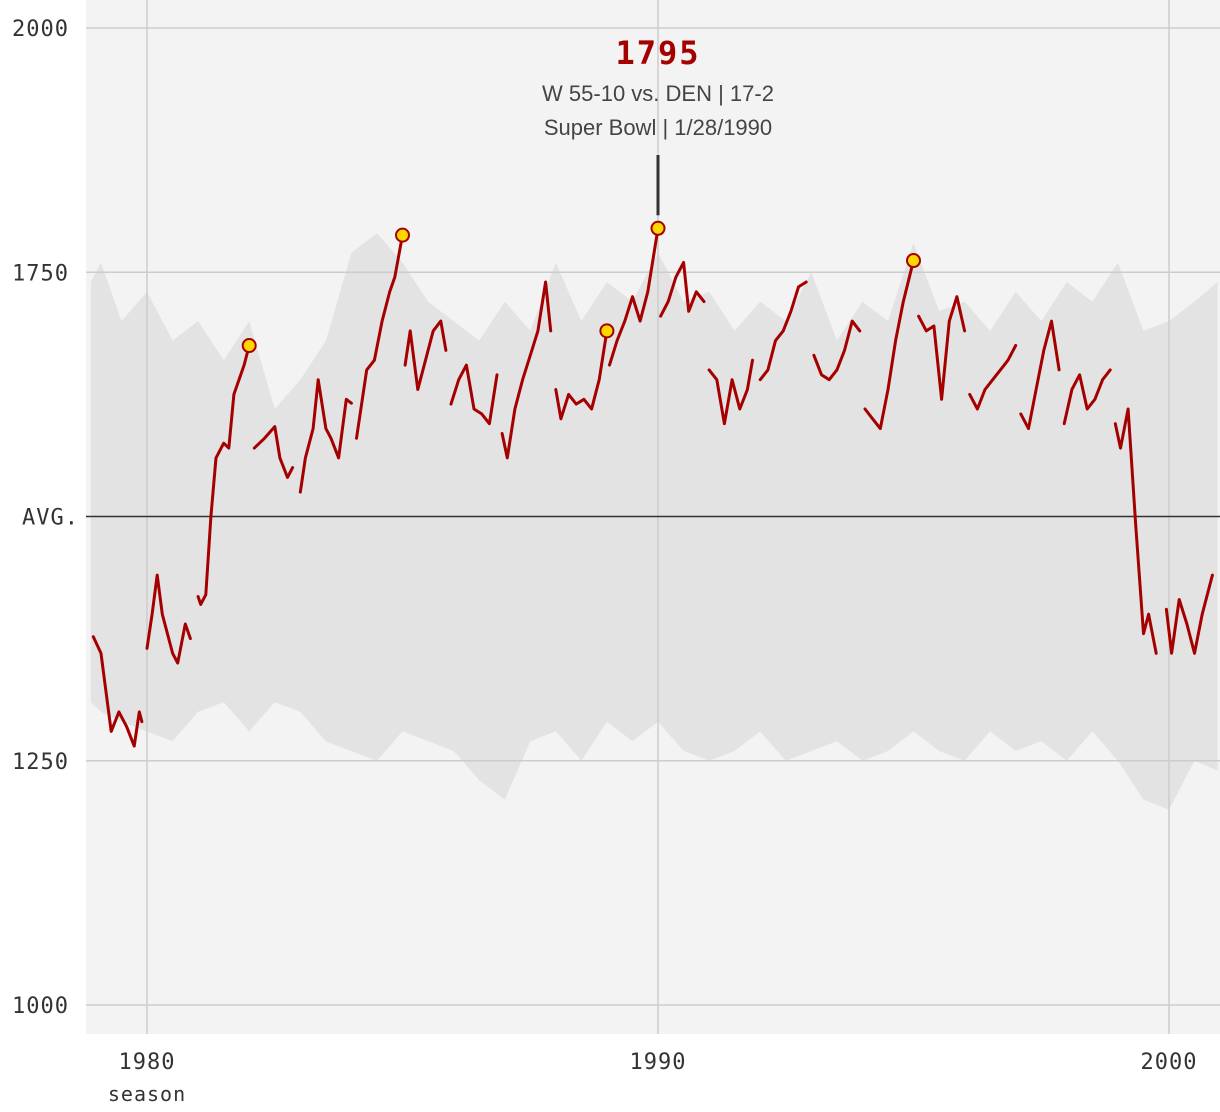  What do you see at coordinates (657, 53) in the screenshot?
I see `annotation-value: 1795` at bounding box center [657, 53].